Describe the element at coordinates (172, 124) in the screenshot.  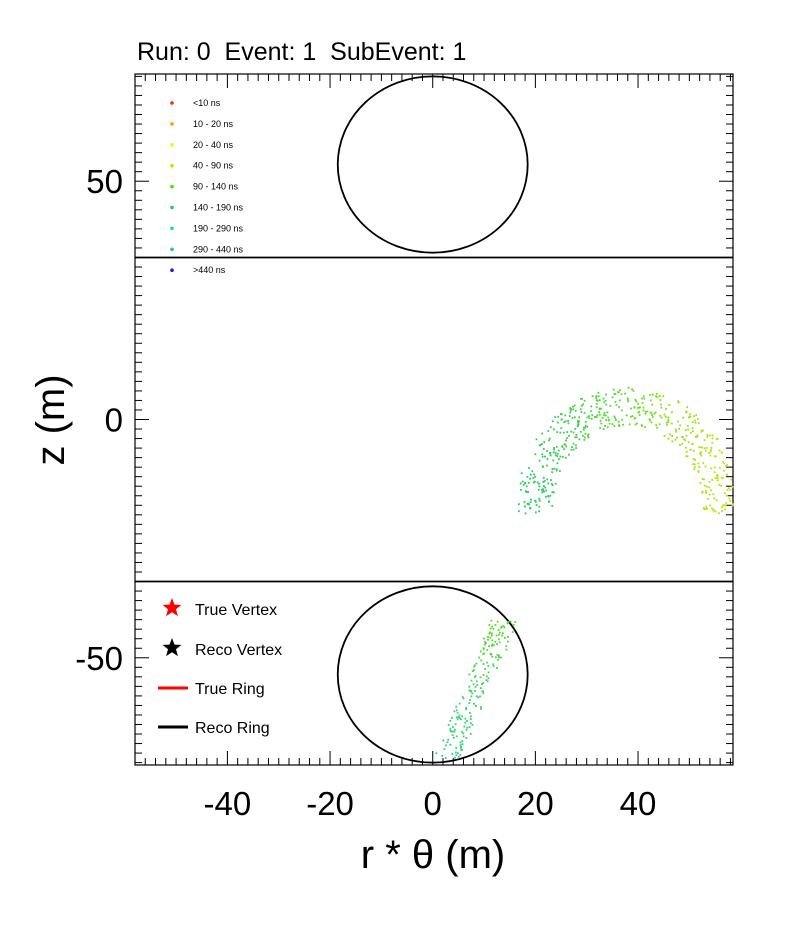
I see `time-legend-marker` at that location.